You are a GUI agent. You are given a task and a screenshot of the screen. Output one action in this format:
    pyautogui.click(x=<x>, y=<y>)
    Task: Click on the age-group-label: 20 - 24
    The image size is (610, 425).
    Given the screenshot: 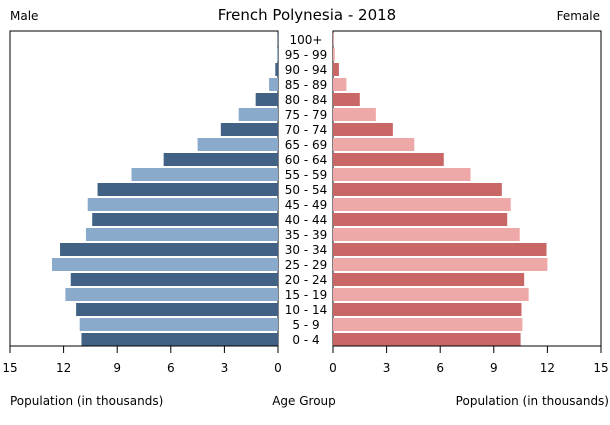 What is the action you would take?
    pyautogui.click(x=306, y=280)
    